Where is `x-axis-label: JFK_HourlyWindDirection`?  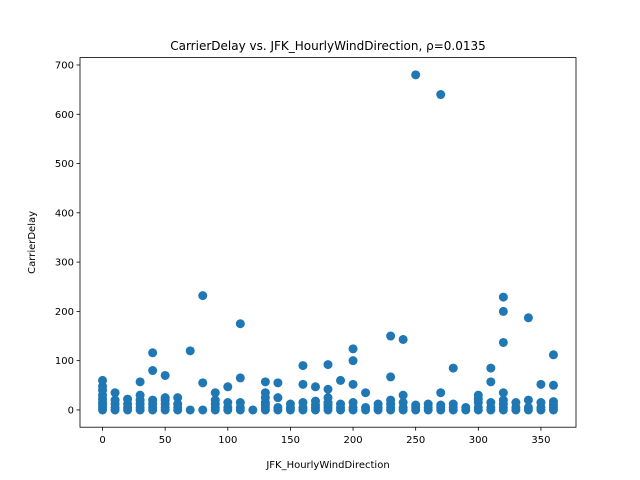 x-axis-label: JFK_HourlyWindDirection is located at coordinates (327, 465).